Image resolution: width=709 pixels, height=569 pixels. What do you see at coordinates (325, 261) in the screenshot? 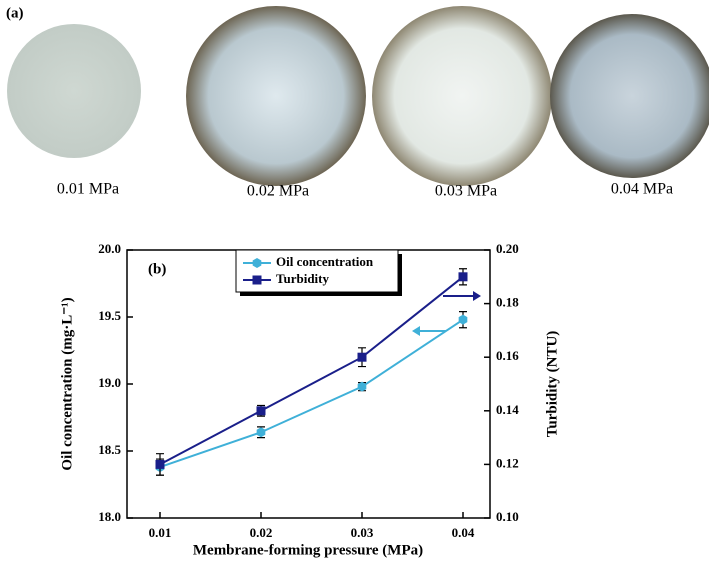
I see `legend-label: Oil concentration` at bounding box center [325, 261].